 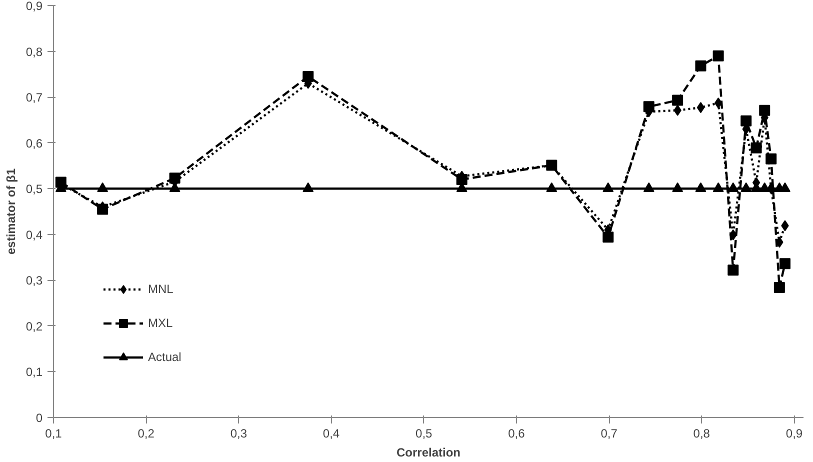 What do you see at coordinates (34, 51) in the screenshot?
I see `y-tick-label: 0,8` at bounding box center [34, 51].